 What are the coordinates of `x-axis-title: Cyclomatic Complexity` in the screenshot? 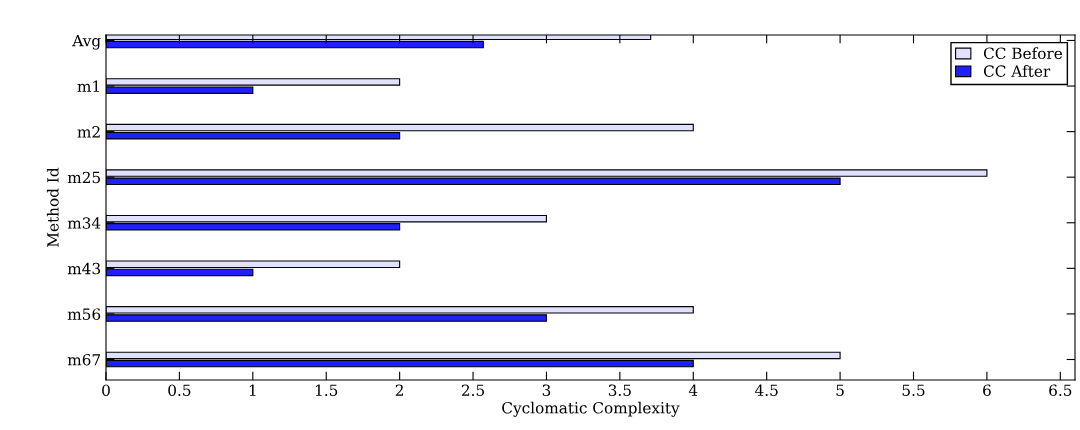 It's located at (591, 409).